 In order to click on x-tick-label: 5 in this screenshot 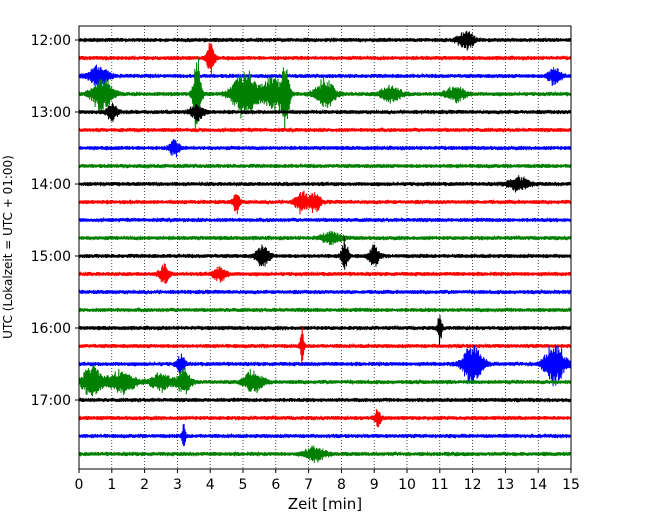, I will do `click(243, 485)`.